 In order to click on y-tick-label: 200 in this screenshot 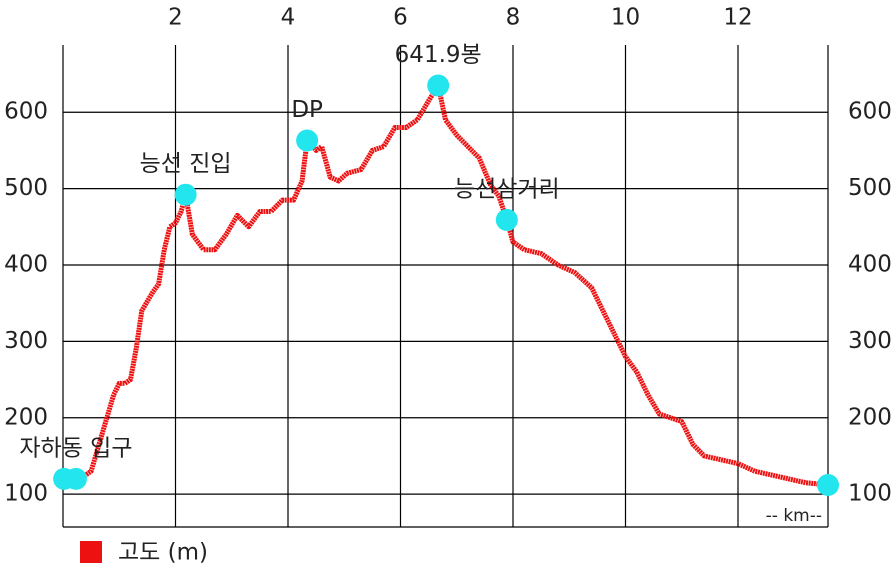, I will do `click(26, 417)`.